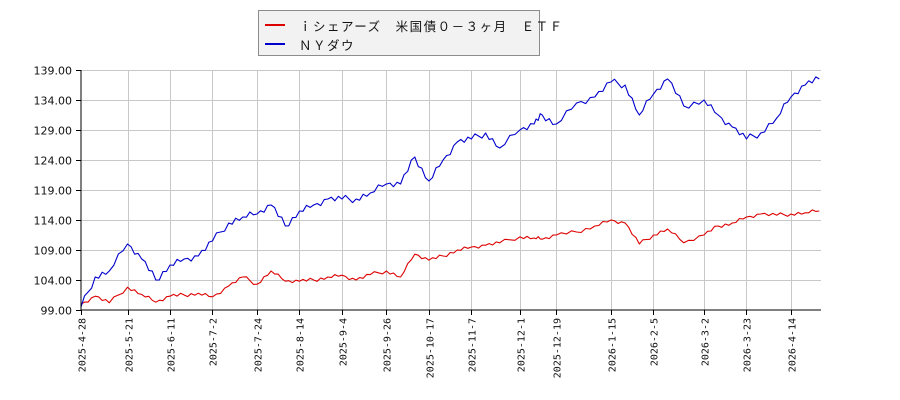  What do you see at coordinates (613, 345) in the screenshot?
I see `x-tick-label: 2026-1-15` at bounding box center [613, 345].